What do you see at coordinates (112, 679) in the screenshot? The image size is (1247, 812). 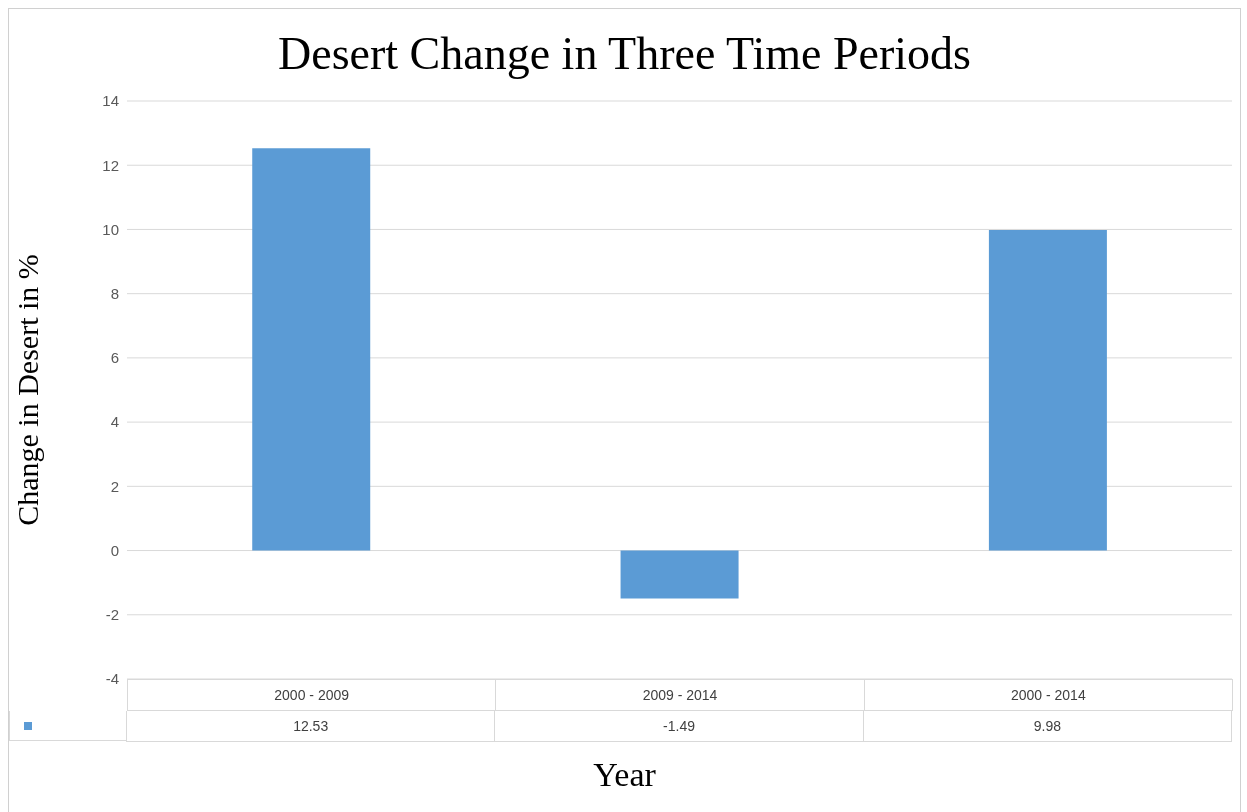 I see `y-tick-label: -4` at bounding box center [112, 679].